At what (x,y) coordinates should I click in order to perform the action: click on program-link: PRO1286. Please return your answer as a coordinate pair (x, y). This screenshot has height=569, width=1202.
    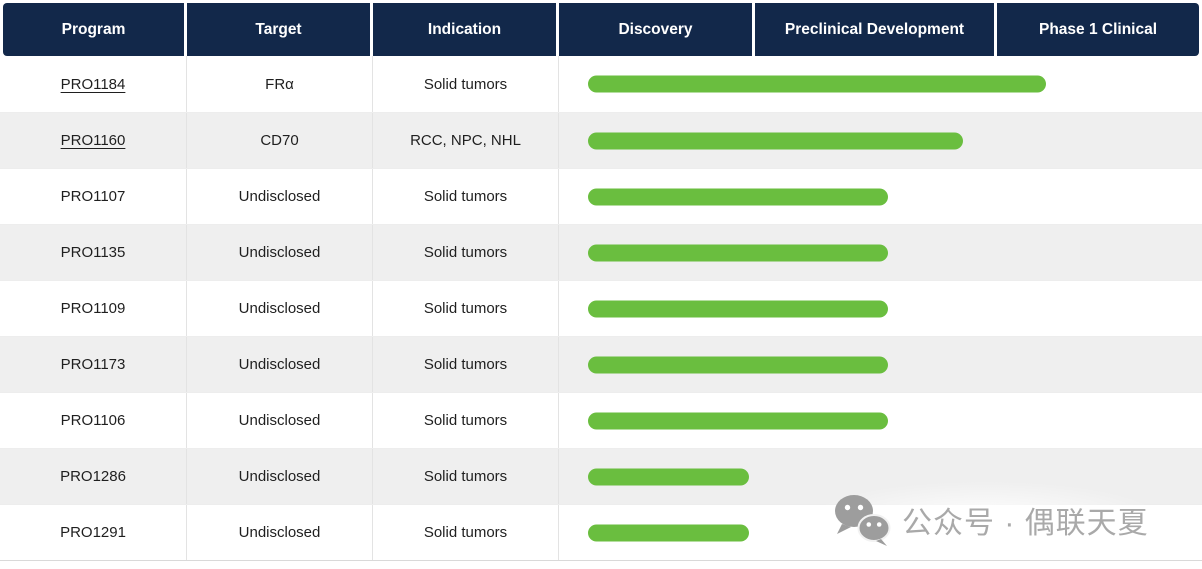
    Looking at the image, I should click on (93, 476).